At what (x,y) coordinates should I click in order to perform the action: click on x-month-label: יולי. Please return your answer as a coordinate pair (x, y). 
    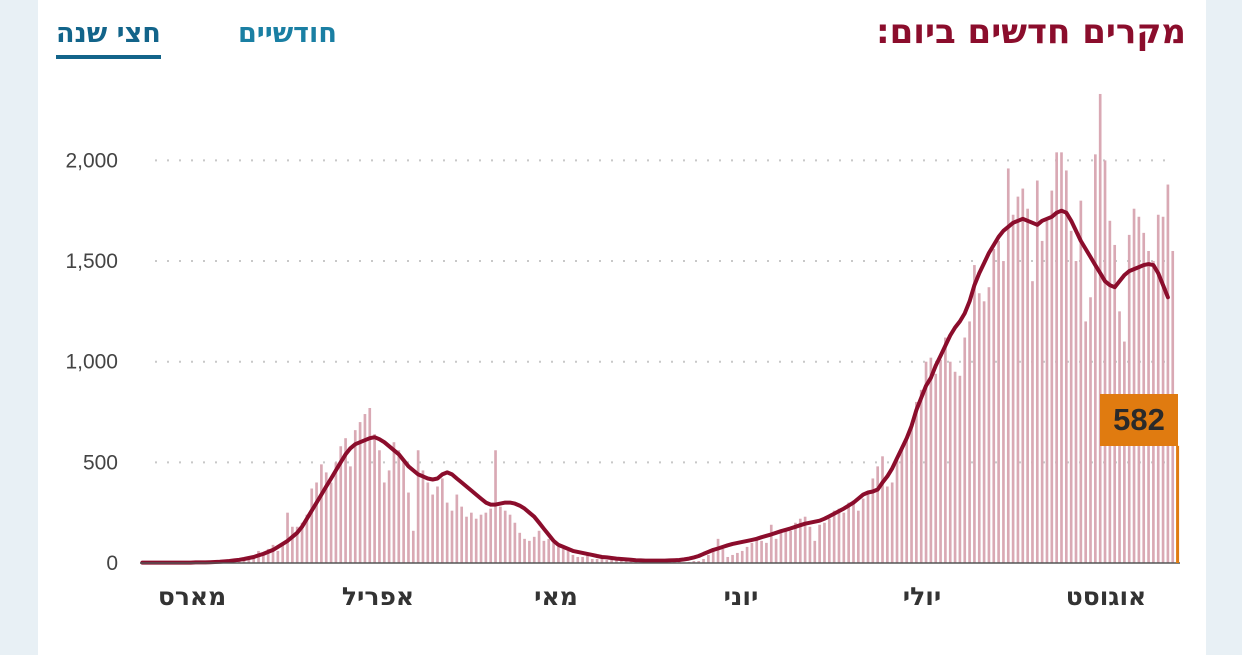
    Looking at the image, I should click on (922, 596).